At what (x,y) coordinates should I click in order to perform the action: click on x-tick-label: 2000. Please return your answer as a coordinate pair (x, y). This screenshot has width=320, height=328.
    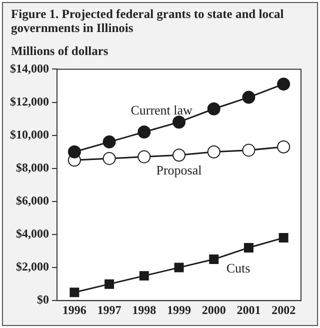
    Looking at the image, I should click on (214, 309).